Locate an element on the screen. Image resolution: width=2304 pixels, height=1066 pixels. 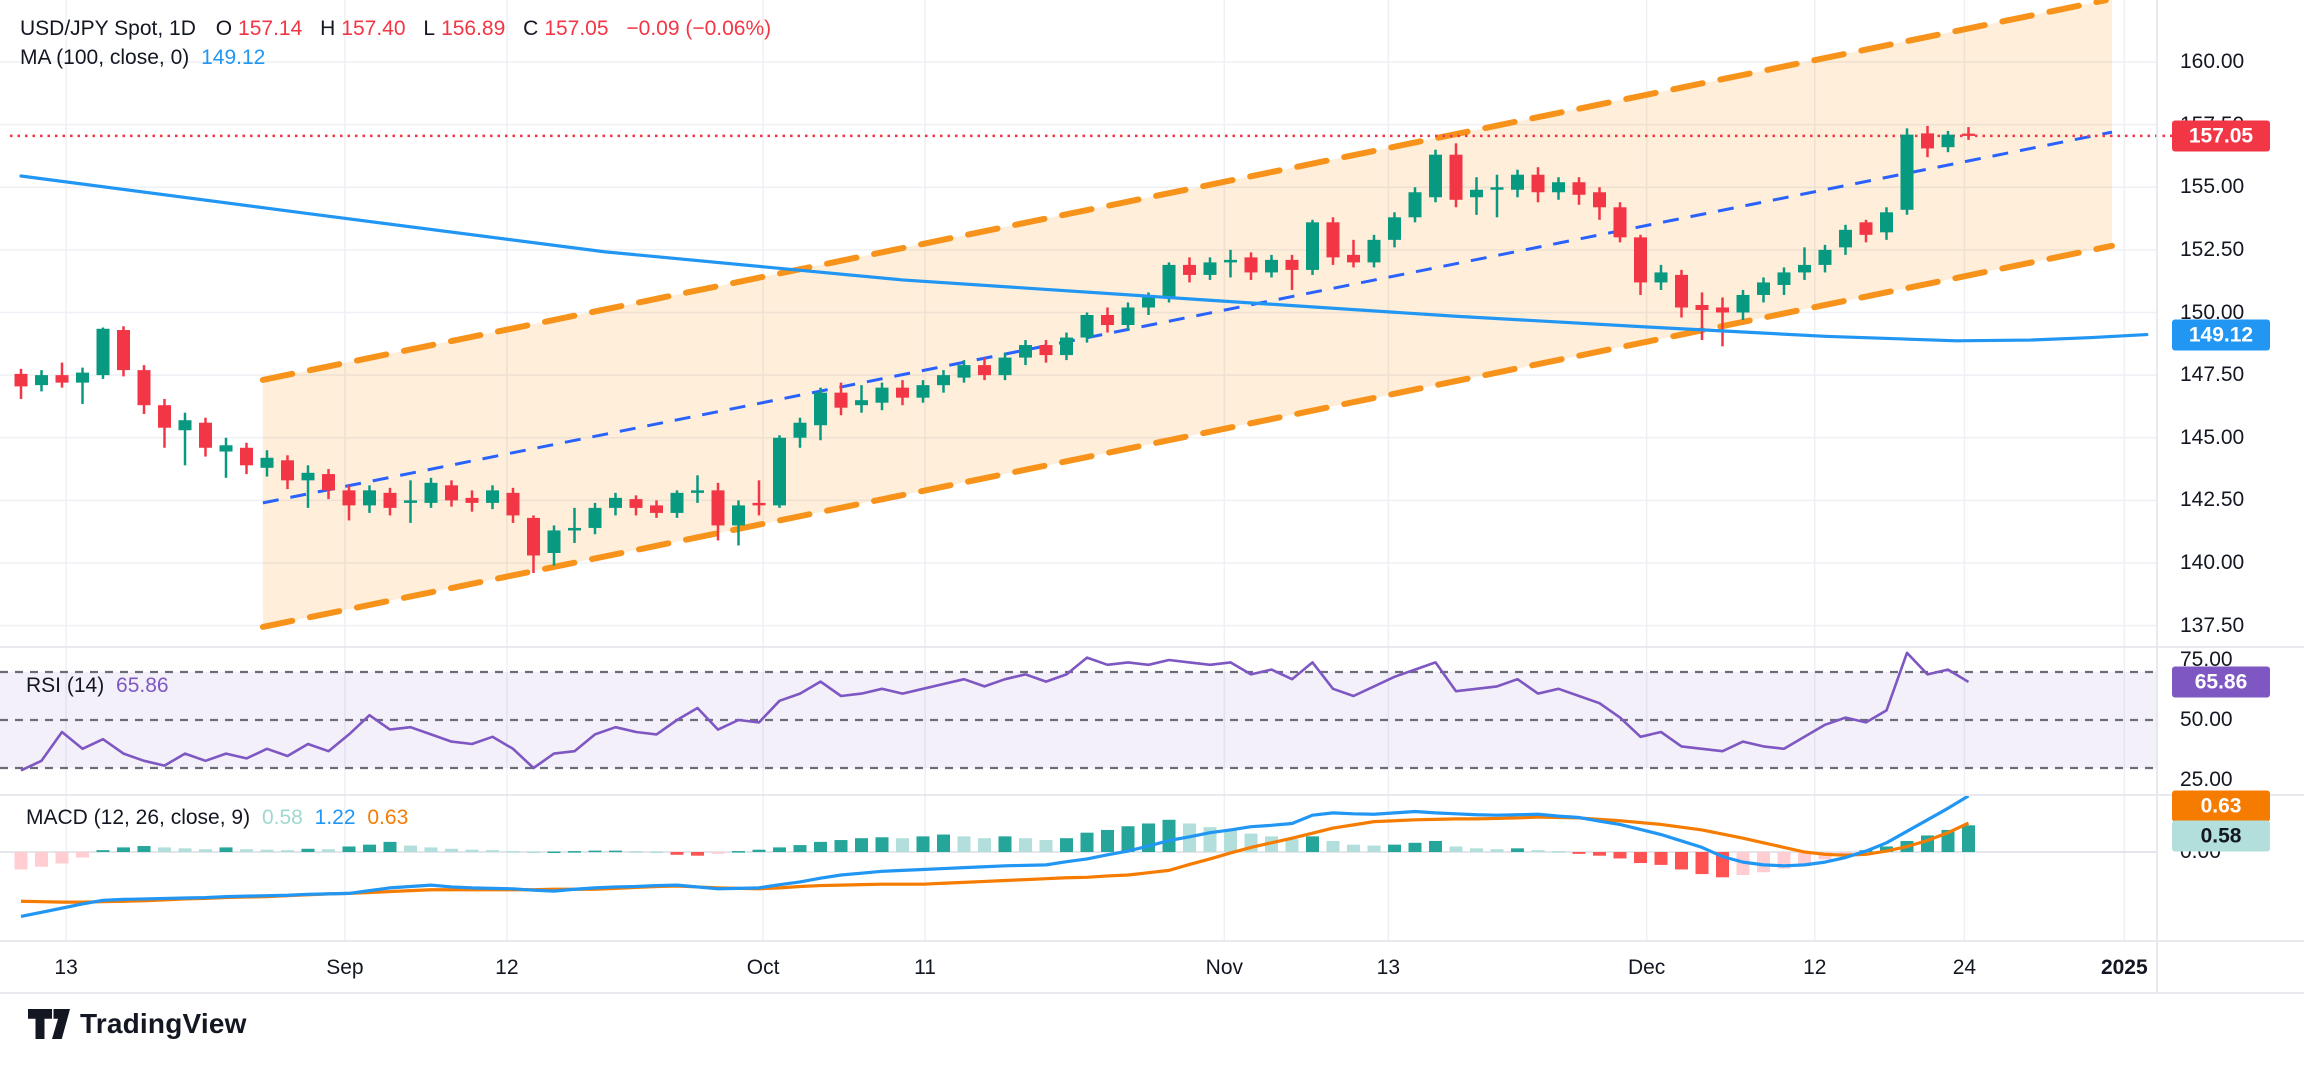
tradingview-logo: TradingView is located at coordinates (137, 1024).